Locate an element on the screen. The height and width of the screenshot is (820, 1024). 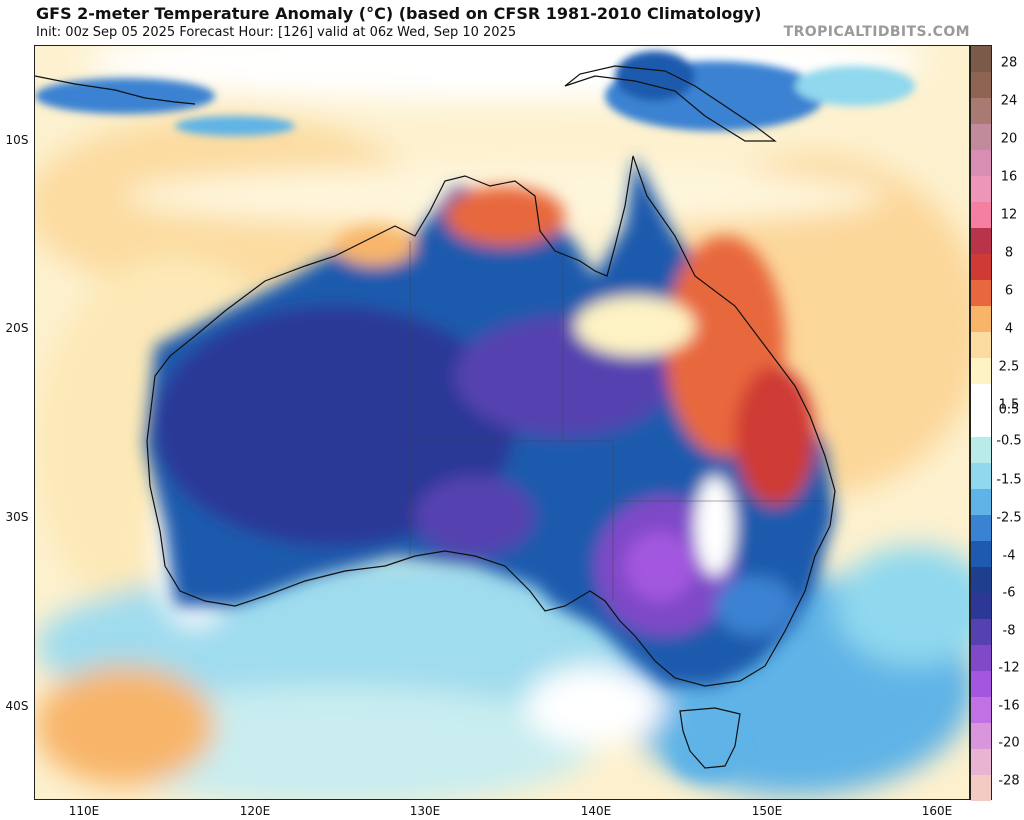
colorbar-tick-label: -16 is located at coordinates (1009, 706).